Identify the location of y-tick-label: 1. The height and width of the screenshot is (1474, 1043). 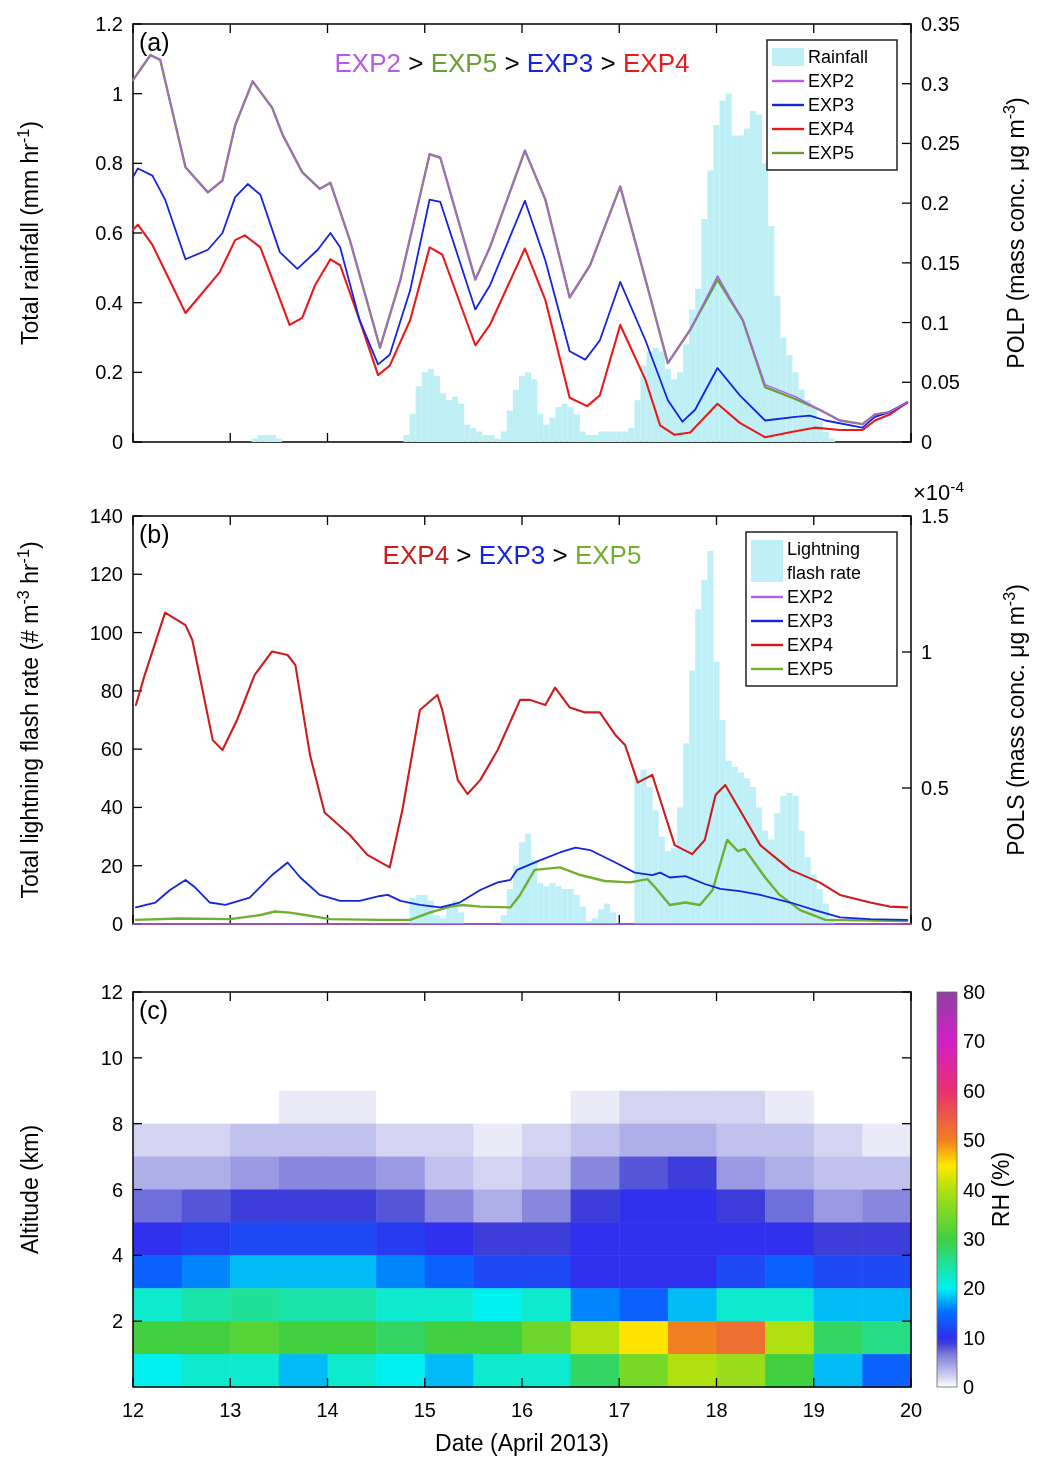
(117, 93).